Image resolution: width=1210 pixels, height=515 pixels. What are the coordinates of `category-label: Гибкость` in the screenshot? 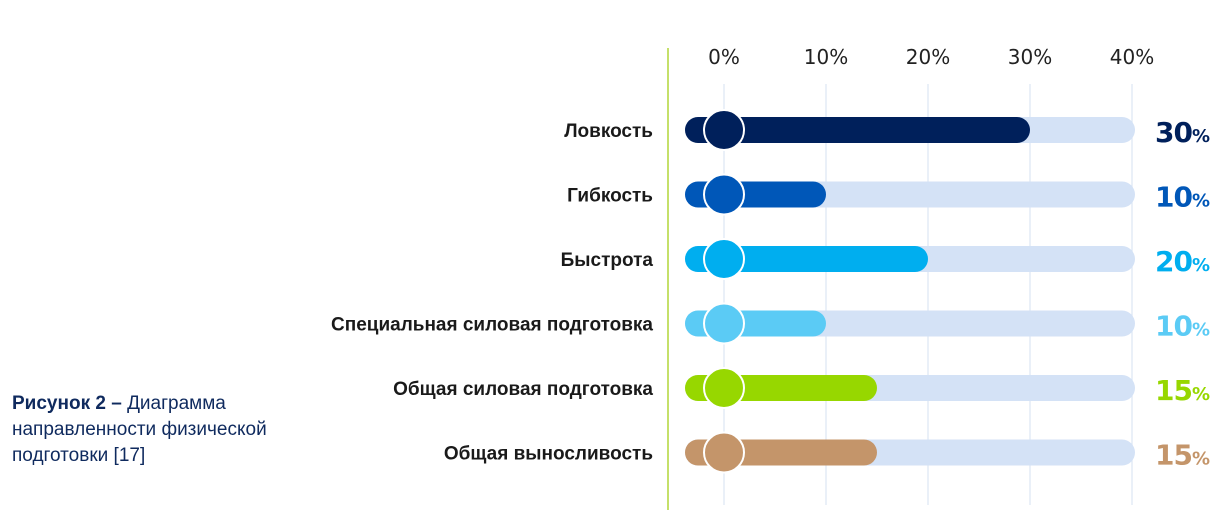 It's located at (610, 196).